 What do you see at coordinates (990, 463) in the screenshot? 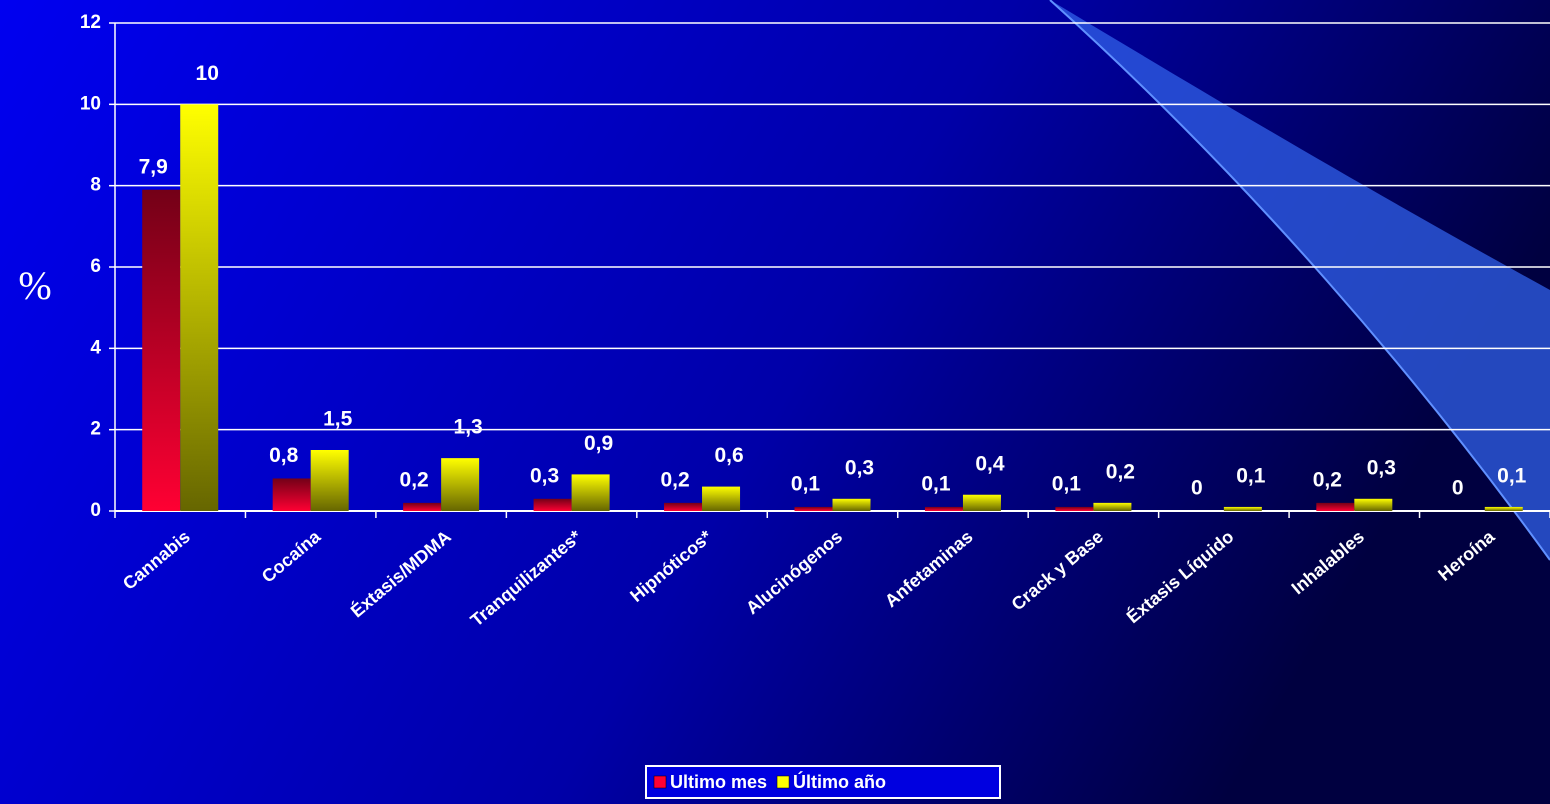
I see `data-label: 0,4` at bounding box center [990, 463].